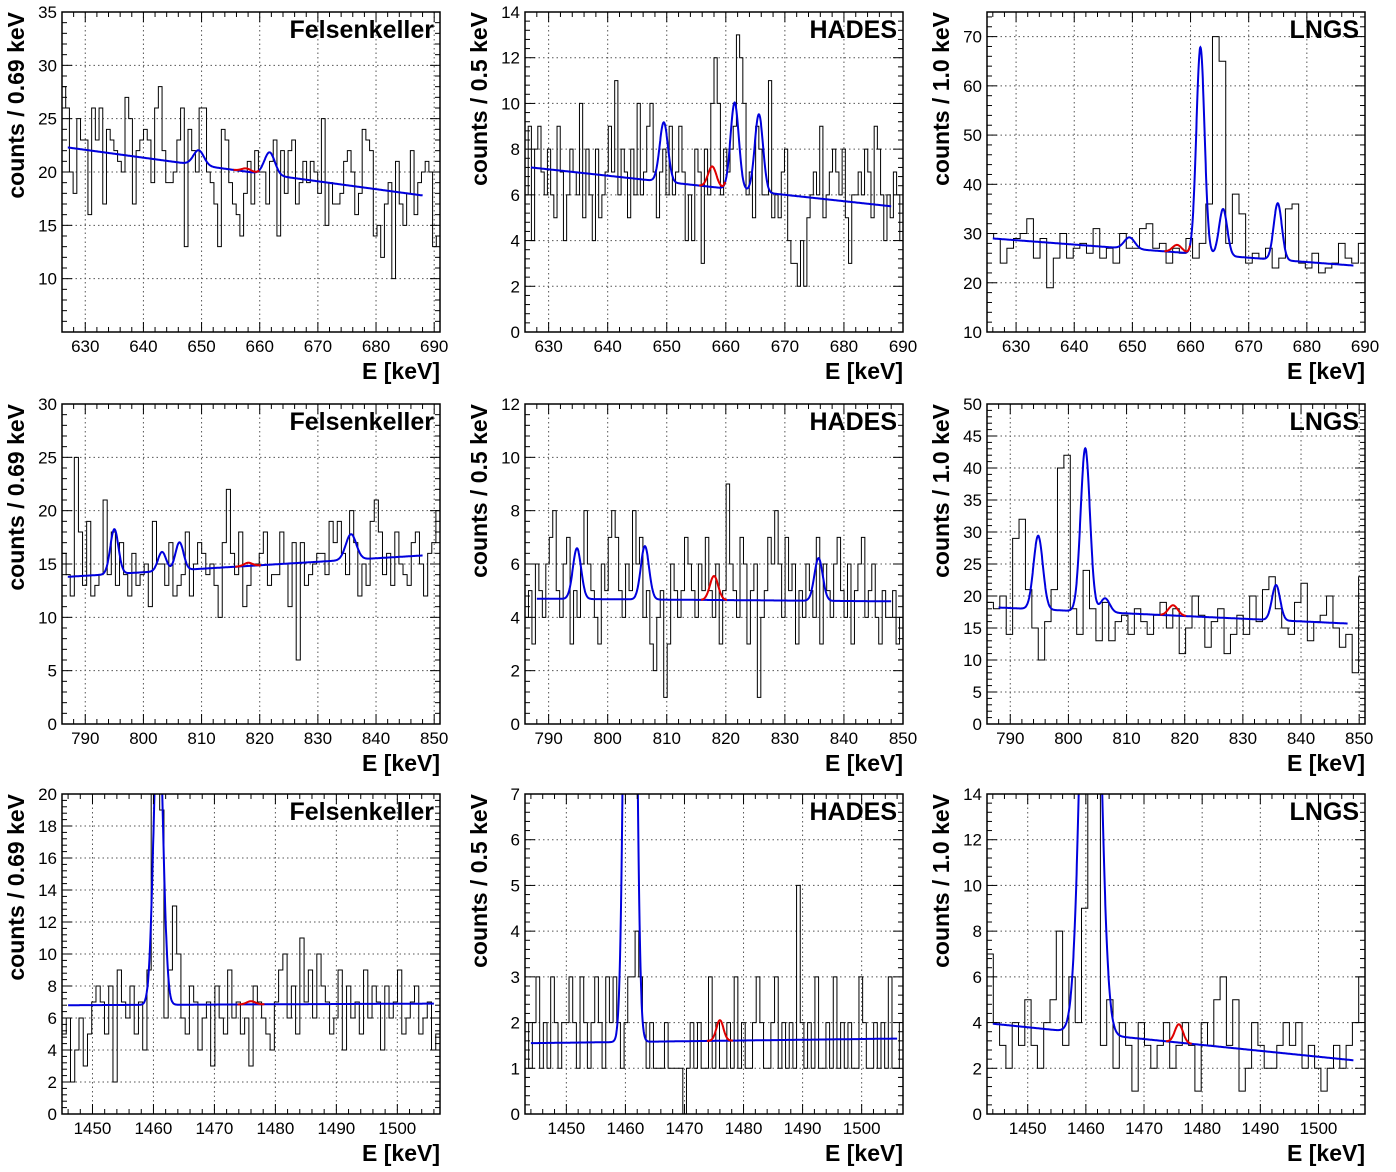  What do you see at coordinates (154, 1128) in the screenshot?
I see `x-tick-label: 1460` at bounding box center [154, 1128].